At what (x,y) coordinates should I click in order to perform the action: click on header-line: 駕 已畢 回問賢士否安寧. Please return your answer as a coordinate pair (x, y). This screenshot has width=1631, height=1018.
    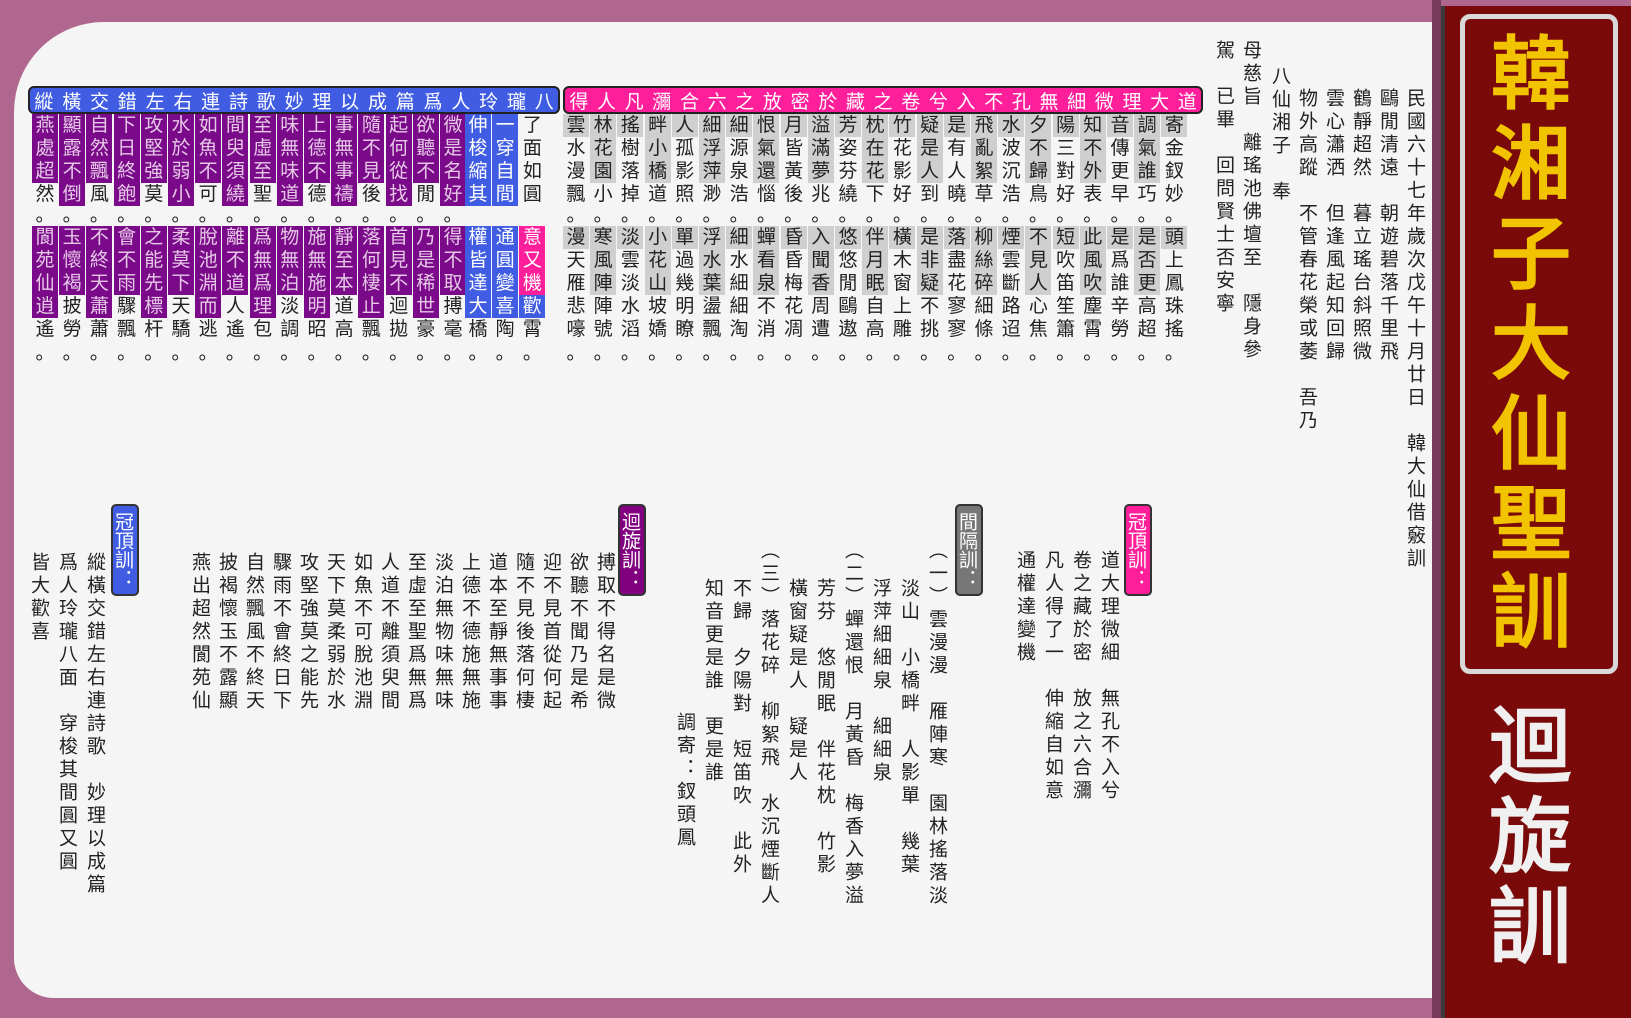
    Looking at the image, I should click on (1224, 178).